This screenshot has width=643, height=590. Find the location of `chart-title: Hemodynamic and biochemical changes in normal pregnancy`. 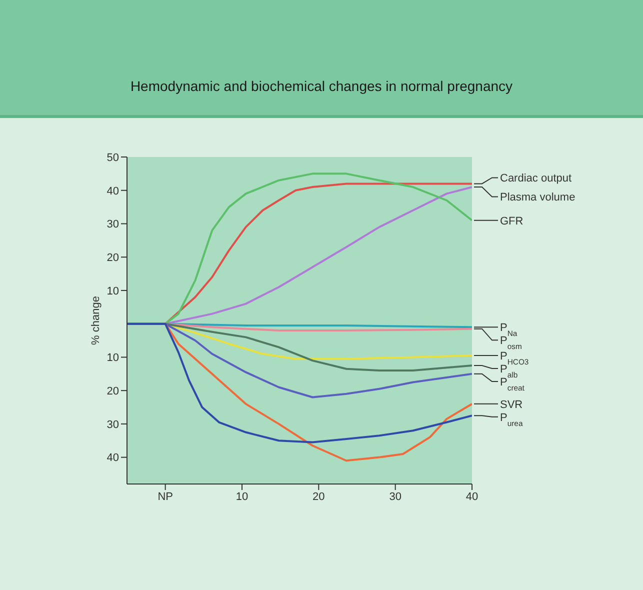

chart-title: Hemodynamic and biochemical changes in normal pregnancy is located at coordinates (321, 86).